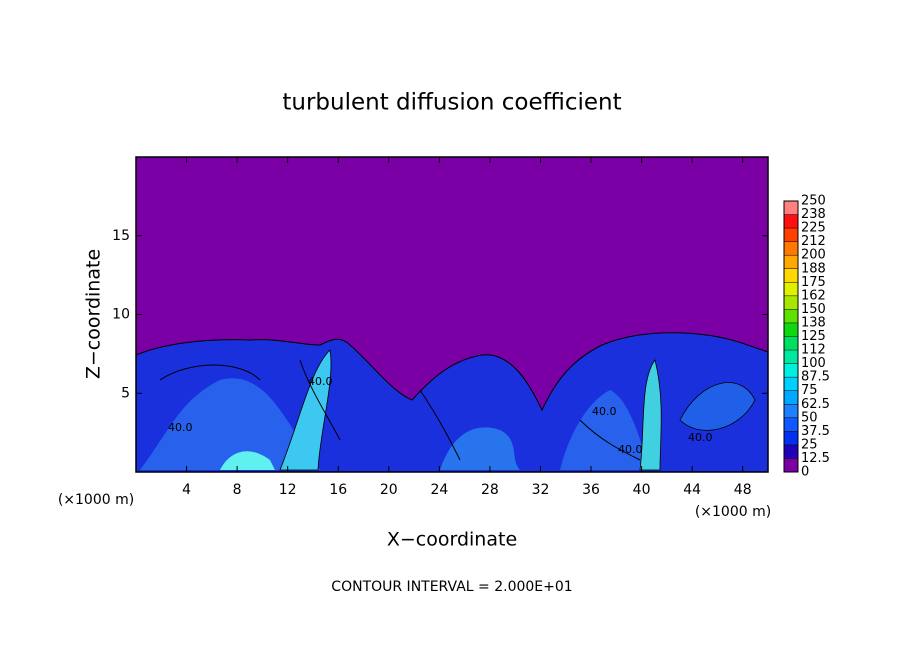 The width and height of the screenshot is (904, 654). What do you see at coordinates (490, 490) in the screenshot?
I see `x-tick-label: 28` at bounding box center [490, 490].